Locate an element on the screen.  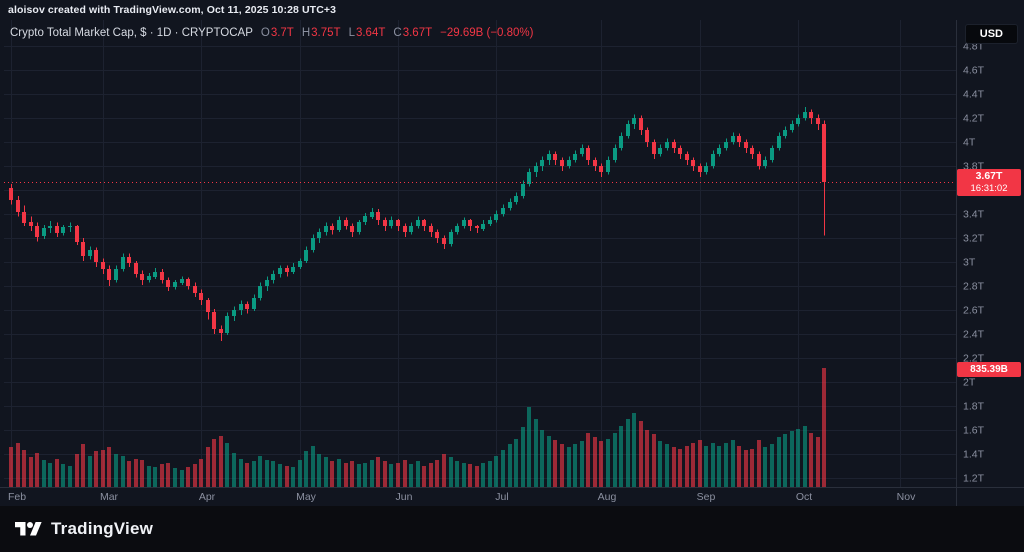
ohlc-low-value: 3.64T is located at coordinates (370, 33).